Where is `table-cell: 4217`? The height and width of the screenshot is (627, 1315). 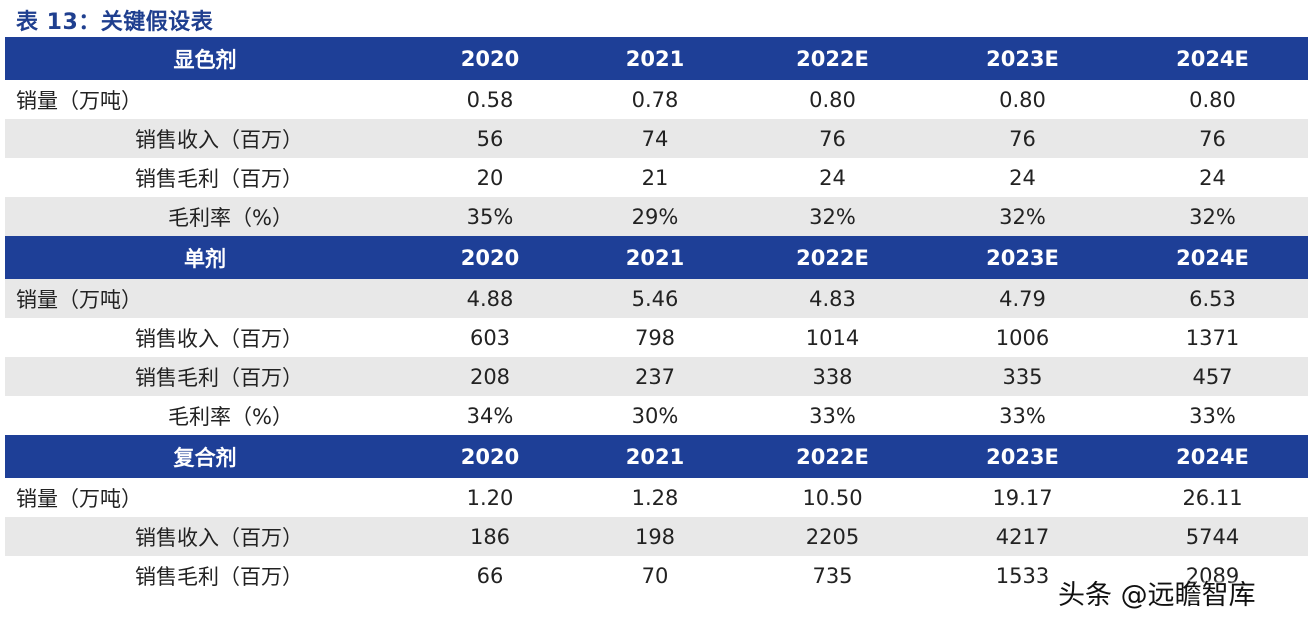 table-cell: 4217 is located at coordinates (1022, 536).